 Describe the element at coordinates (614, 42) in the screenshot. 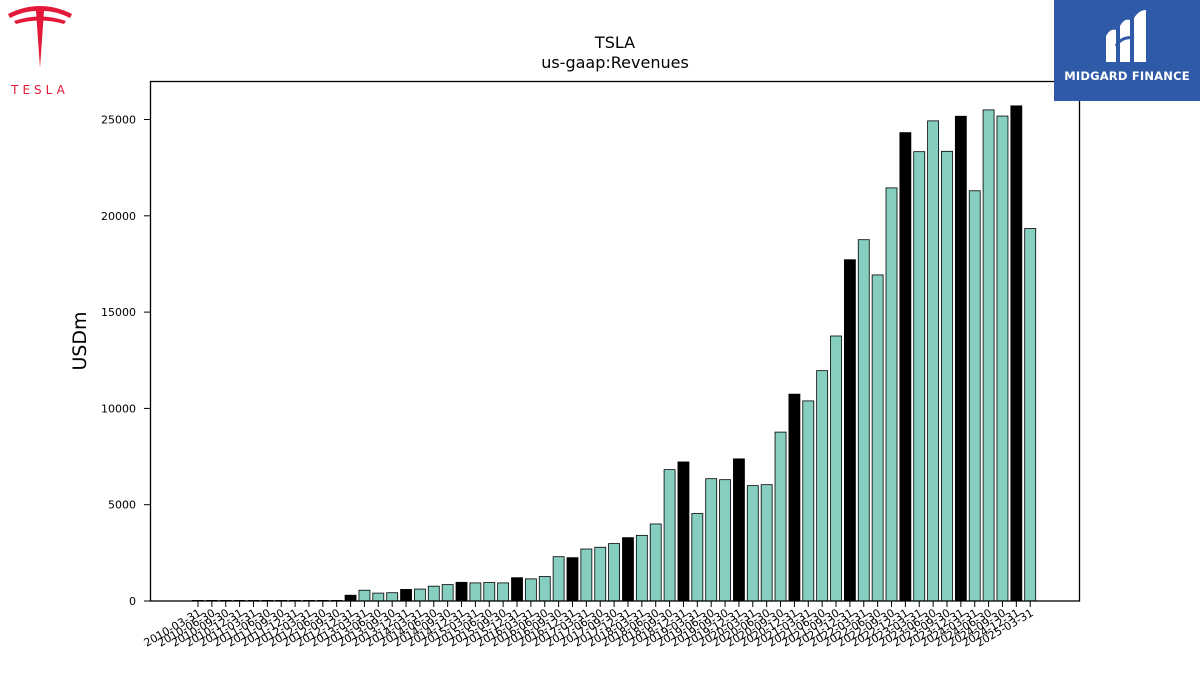

I see `chart-title: TSLA` at that location.